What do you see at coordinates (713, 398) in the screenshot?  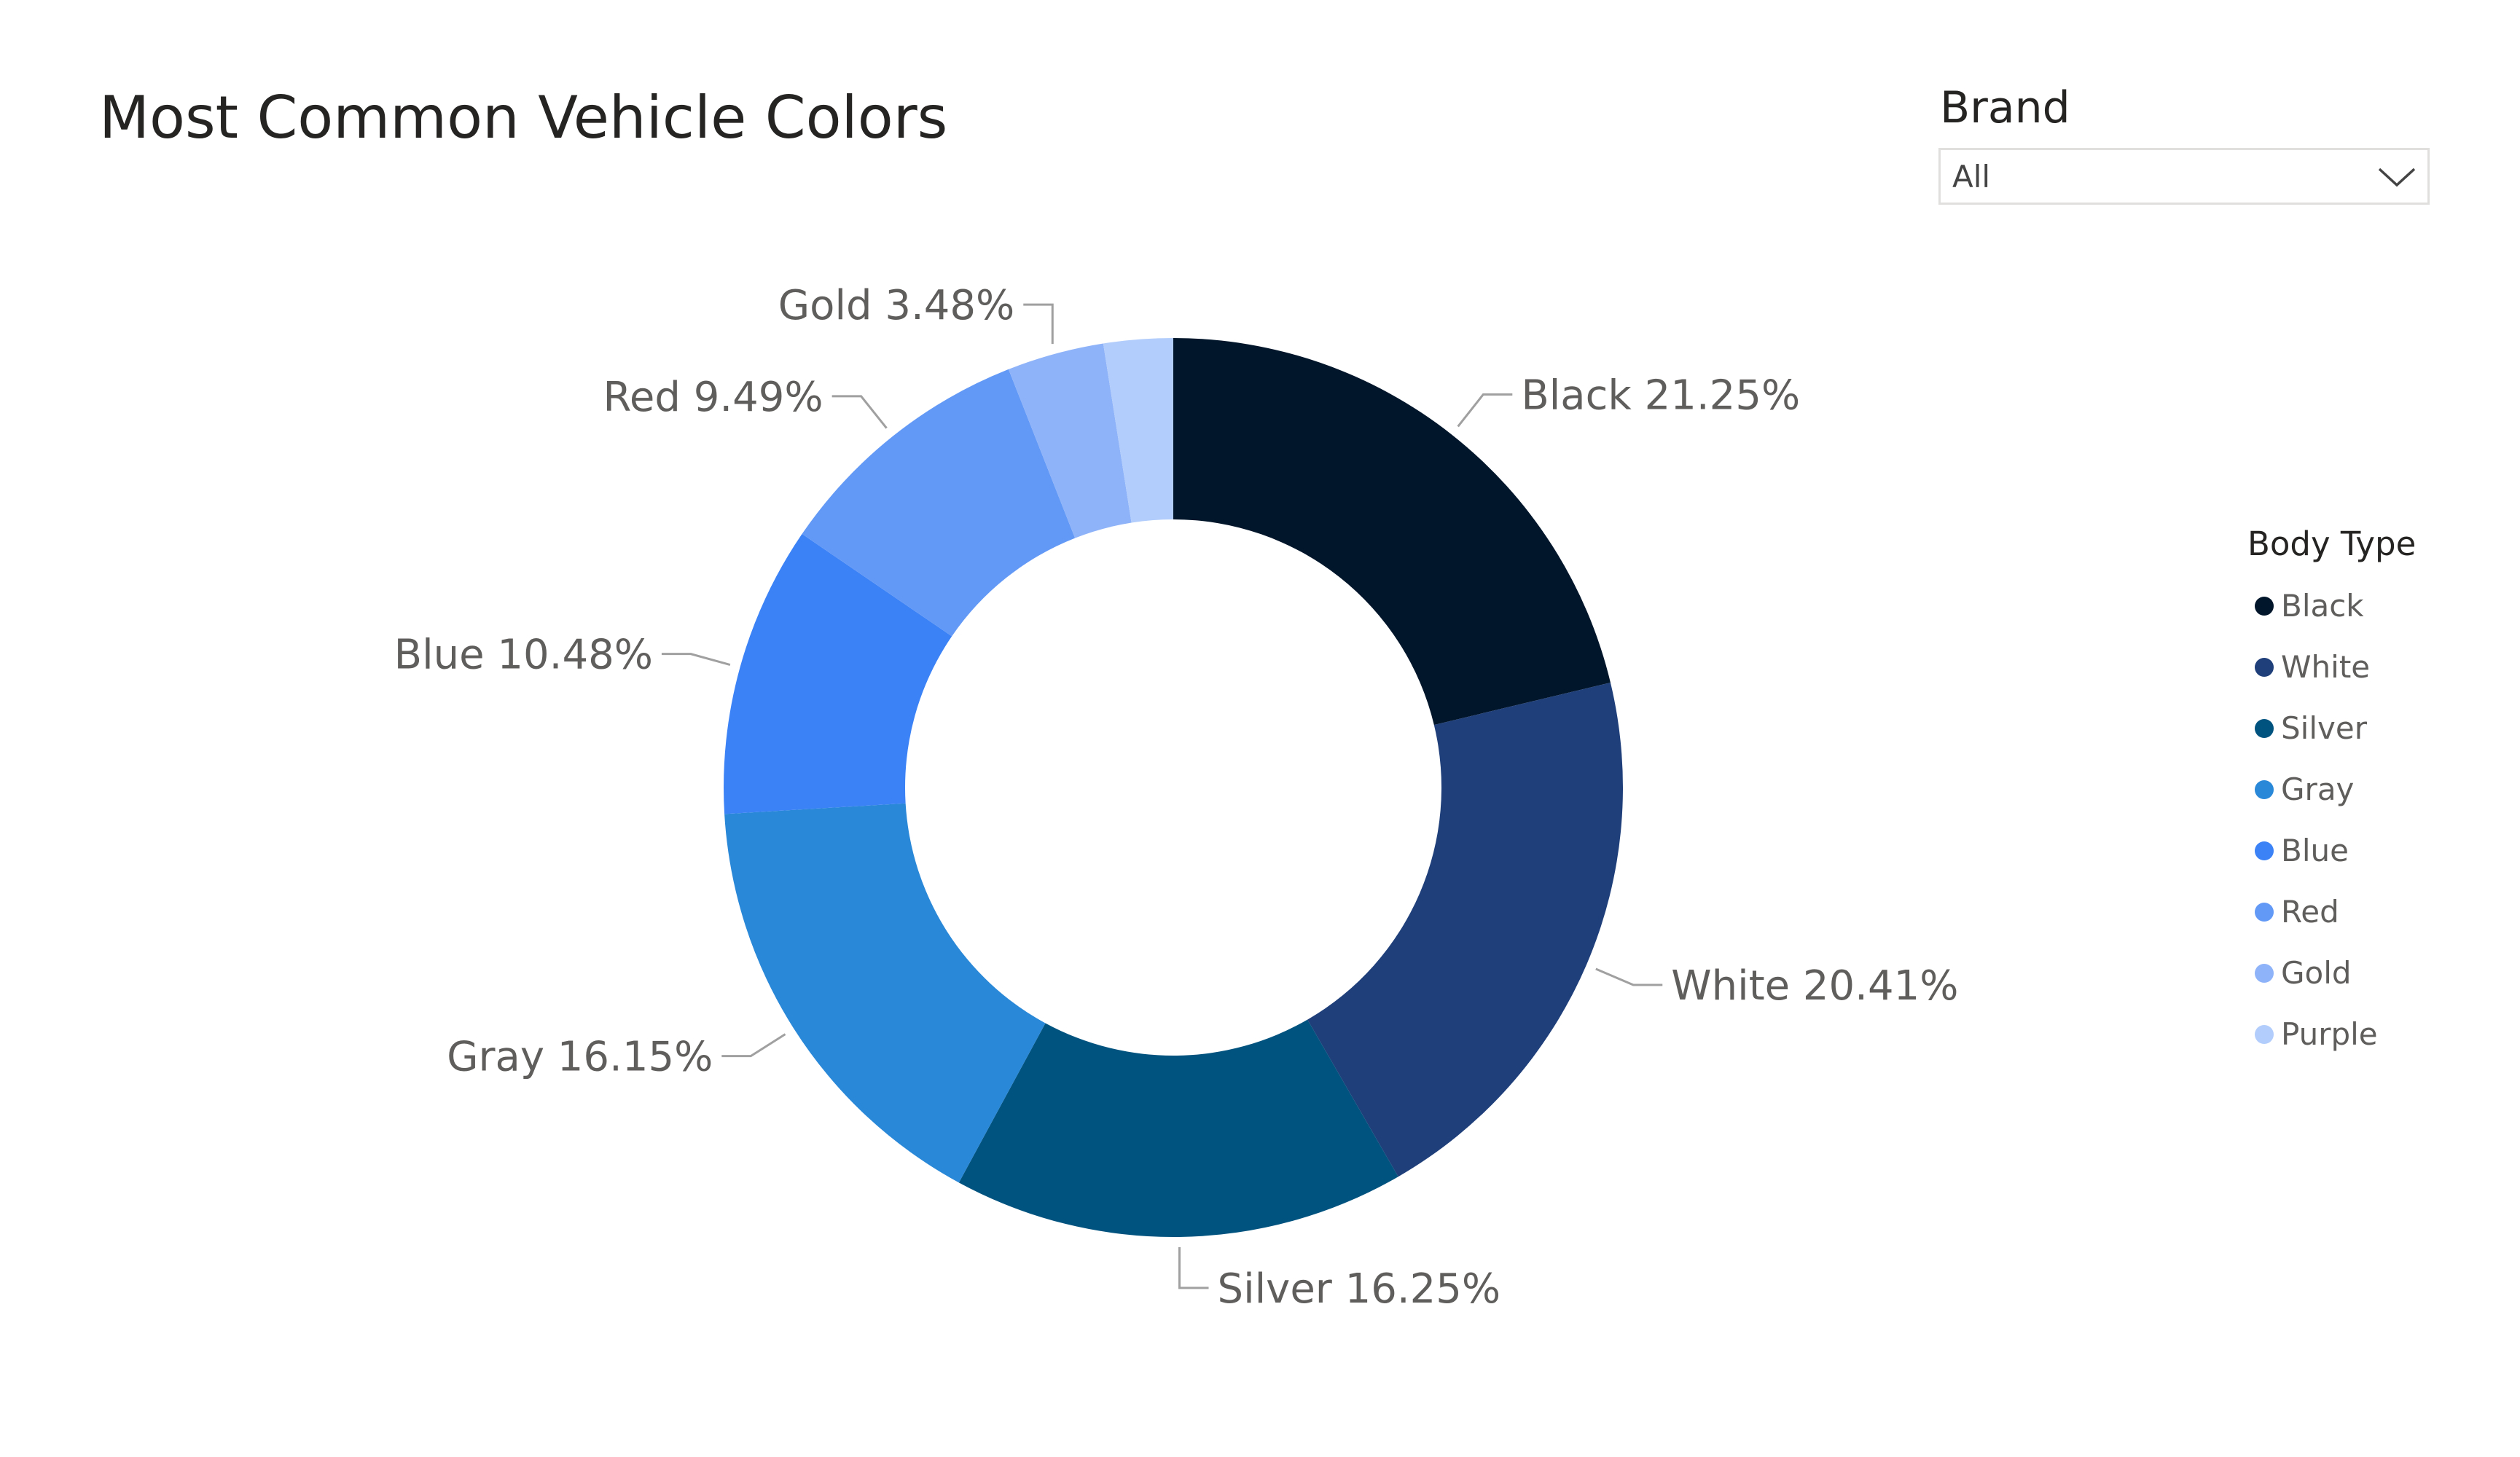 I see `data-label-red: Red 9.49%` at bounding box center [713, 398].